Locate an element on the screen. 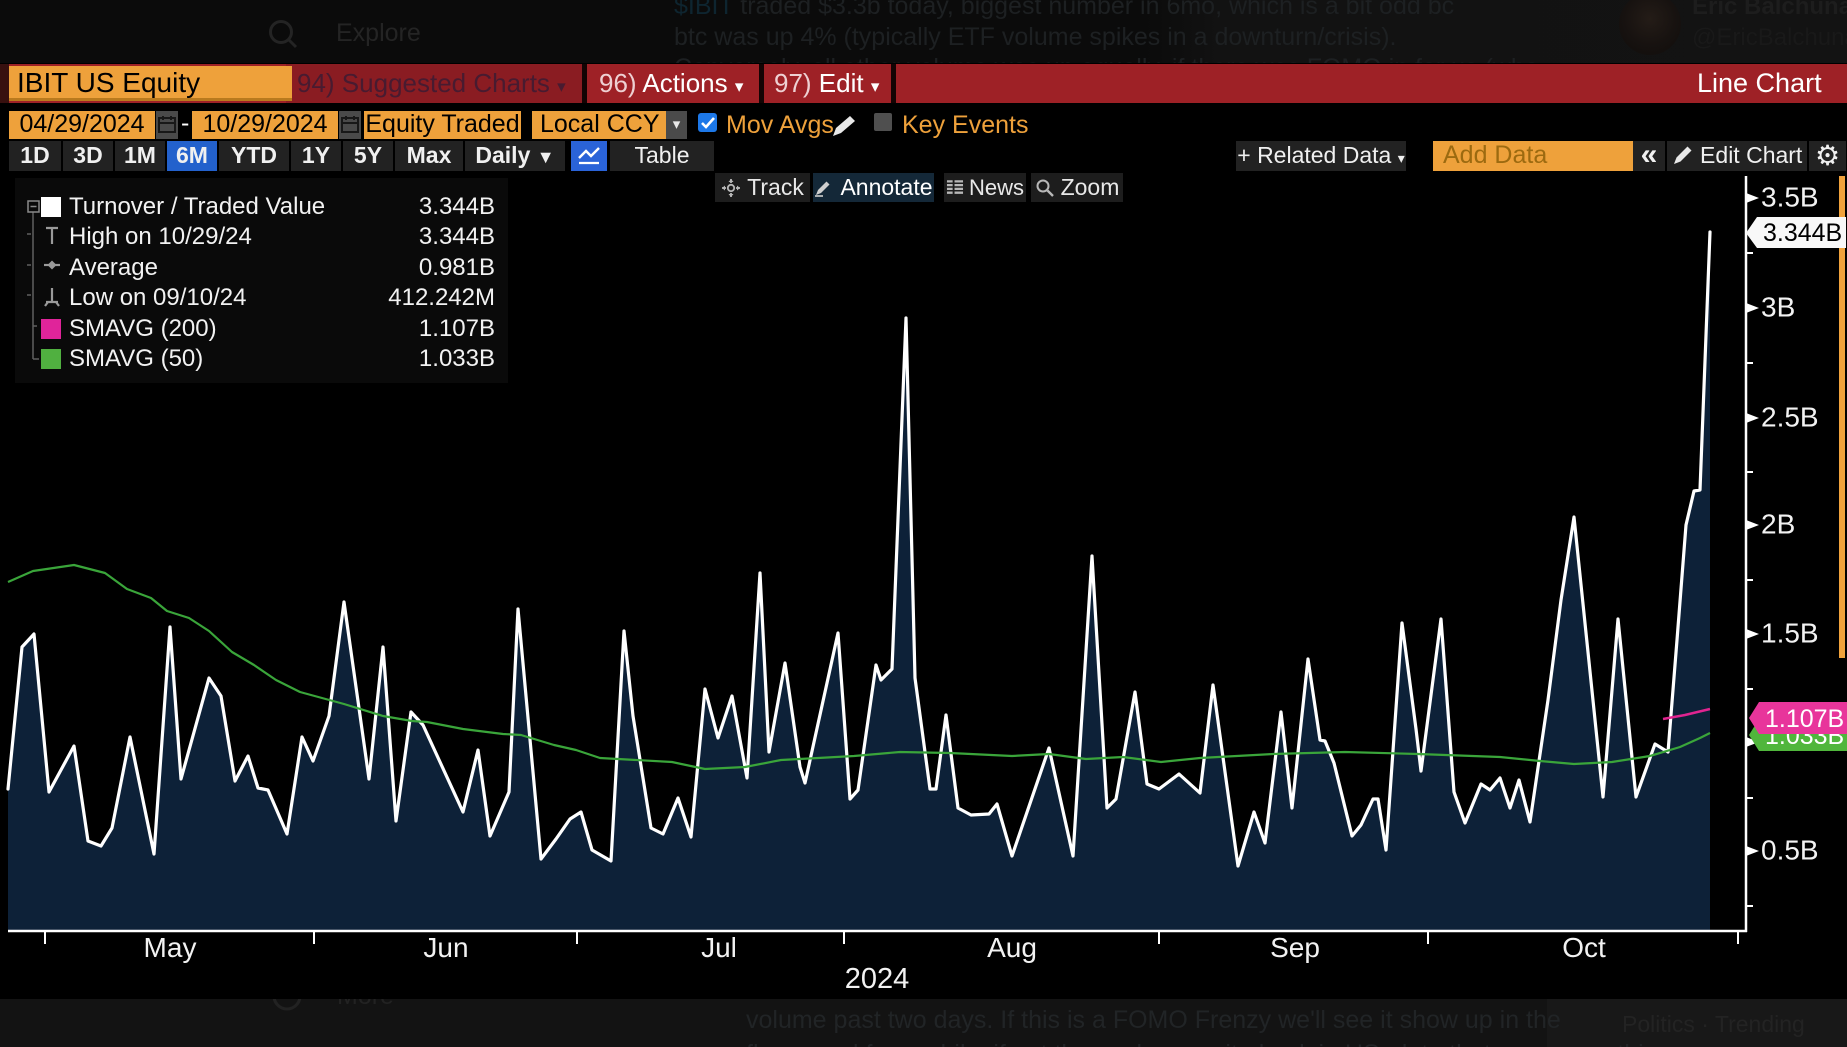 This screenshot has height=1047, width=1847. svg-text: SMAVG (200) is located at coordinates (143, 328).